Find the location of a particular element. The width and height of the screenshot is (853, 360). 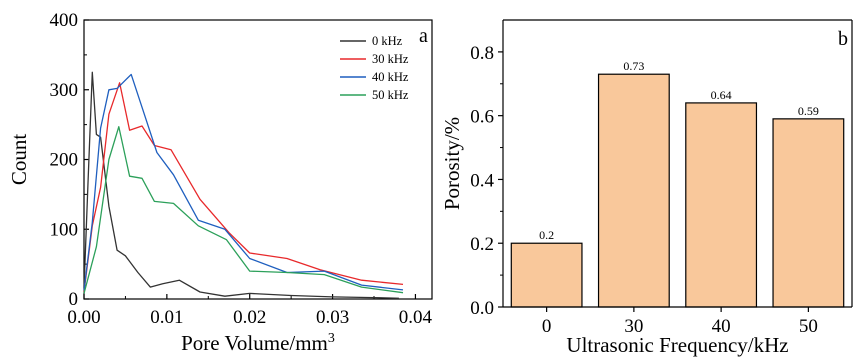

y-tick-label: 0.8 is located at coordinates (482, 53).